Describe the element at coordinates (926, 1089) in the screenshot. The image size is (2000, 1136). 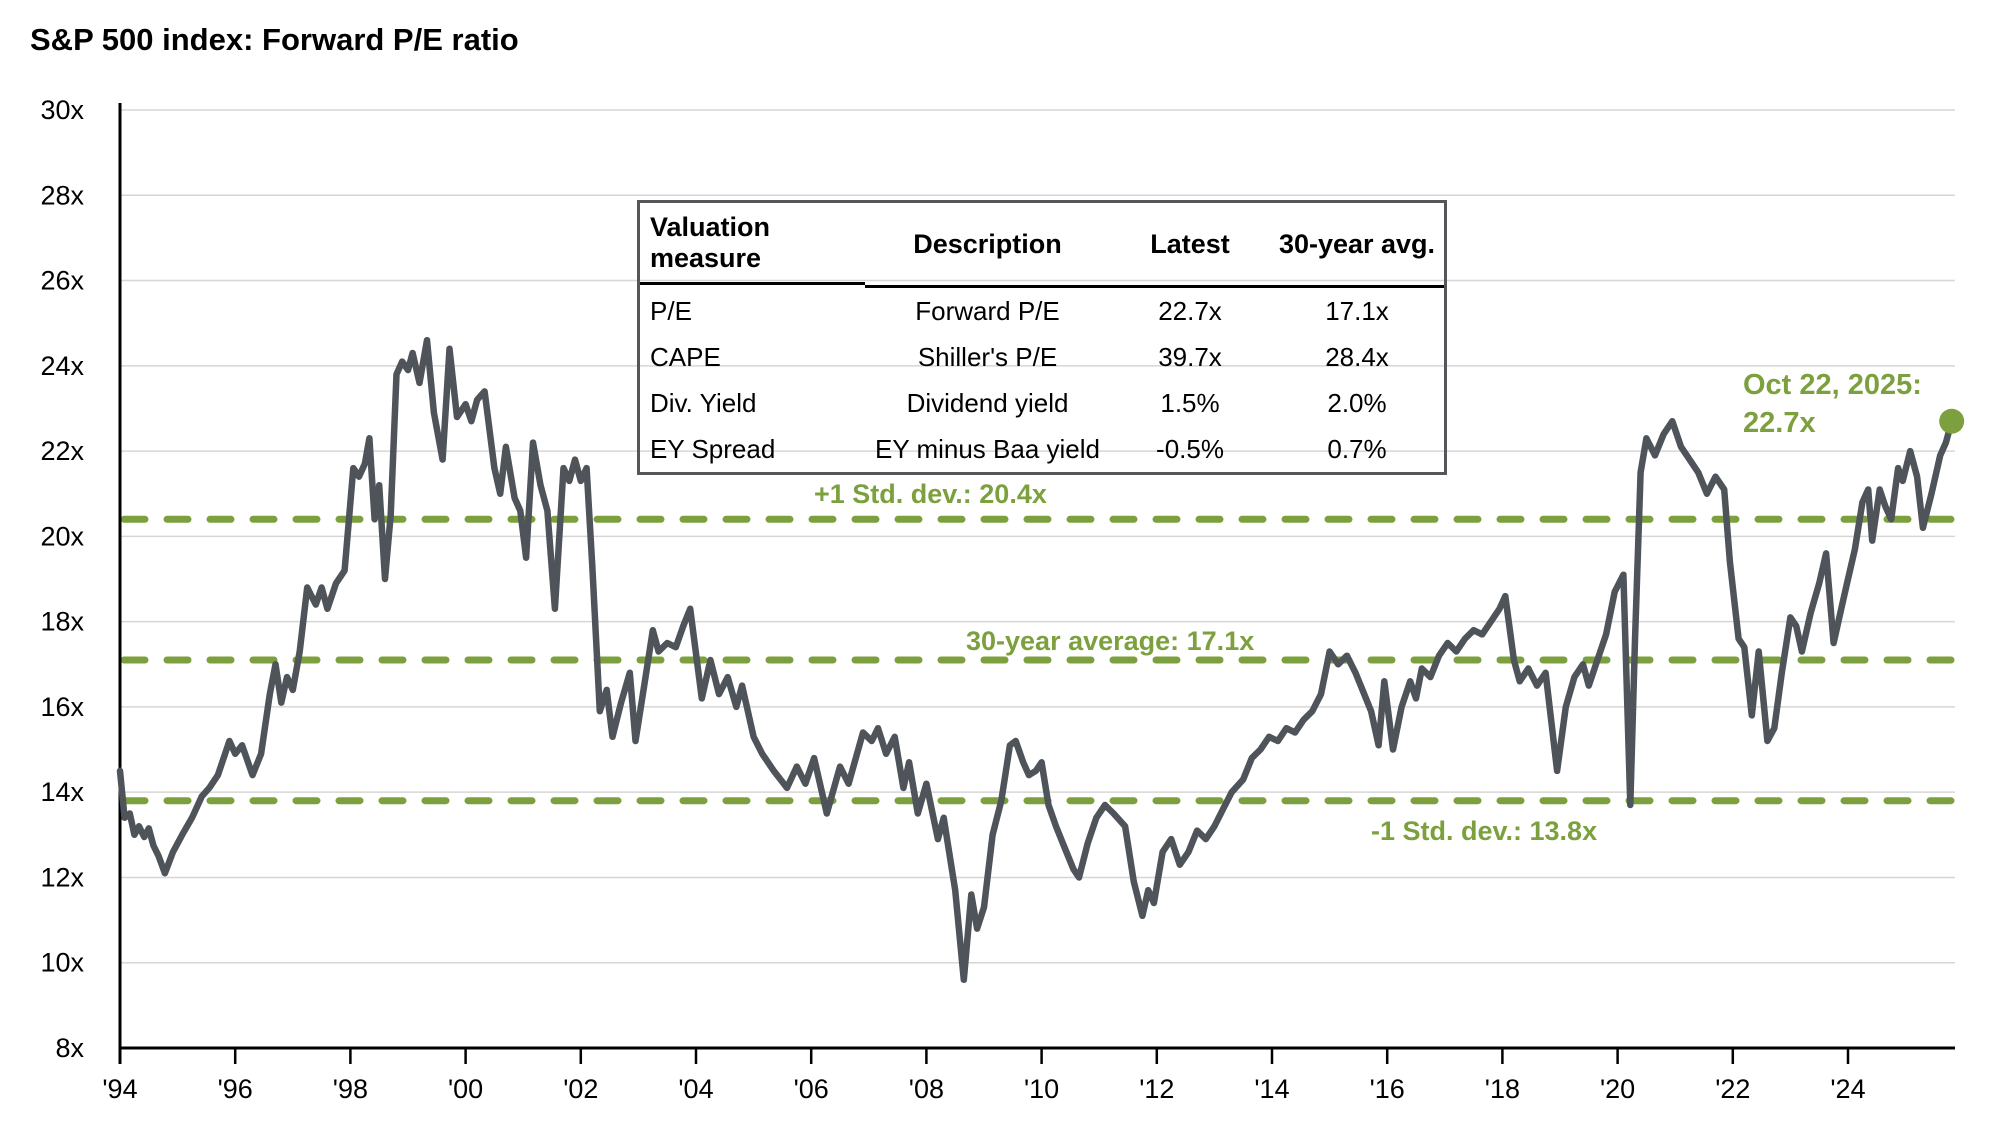
I see `x-tick-label: '08` at that location.